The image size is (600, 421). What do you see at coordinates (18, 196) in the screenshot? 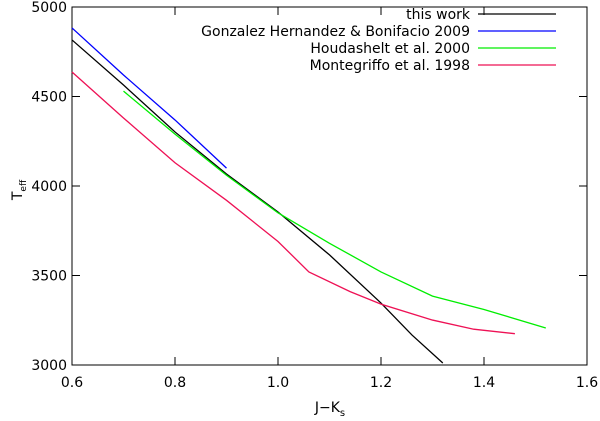
I see `y-label-main: T` at bounding box center [18, 196].